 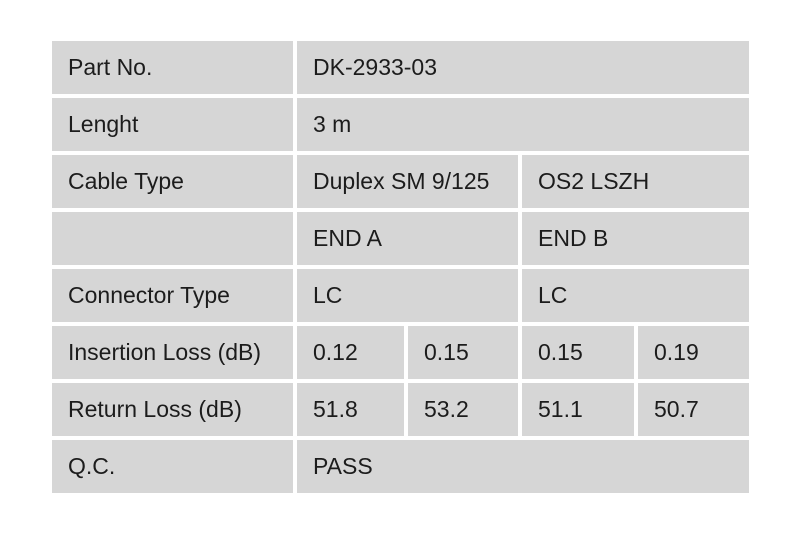 I want to click on qc-label: Q.C., so click(x=172, y=466).